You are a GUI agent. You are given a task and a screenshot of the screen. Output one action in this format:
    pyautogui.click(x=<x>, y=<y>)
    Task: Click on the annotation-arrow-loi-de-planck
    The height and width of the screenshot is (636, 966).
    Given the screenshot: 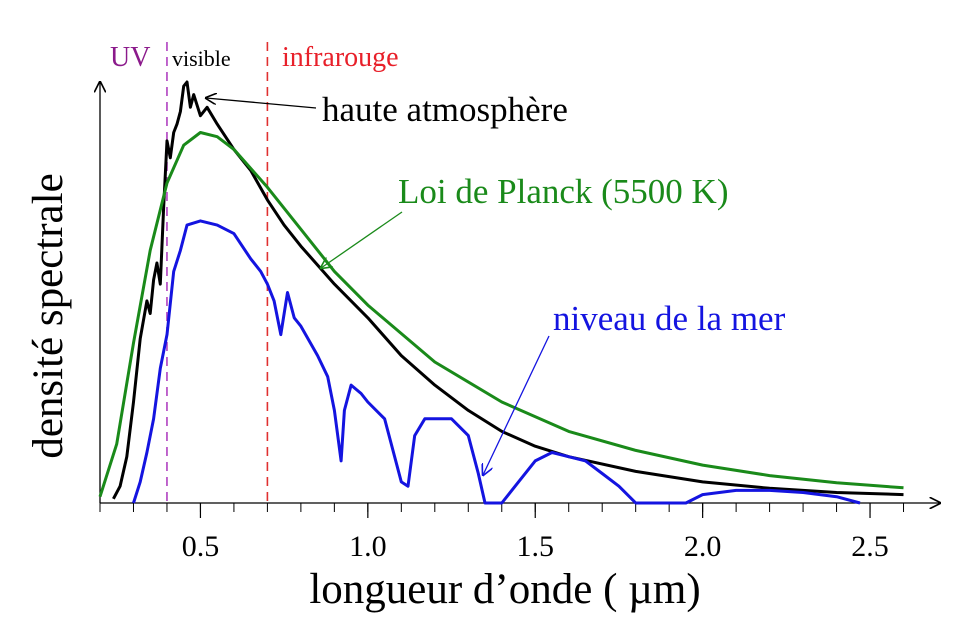 What is the action you would take?
    pyautogui.click(x=362, y=239)
    